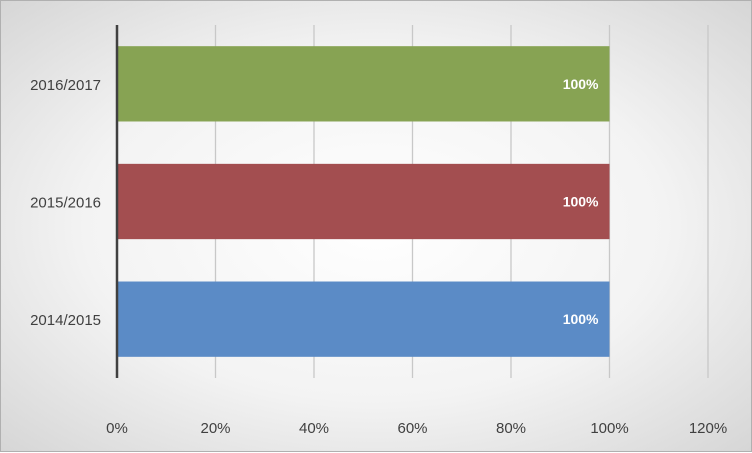 This screenshot has height=453, width=752. Describe the element at coordinates (412, 428) in the screenshot. I see `x-tick-label: 60%` at that location.